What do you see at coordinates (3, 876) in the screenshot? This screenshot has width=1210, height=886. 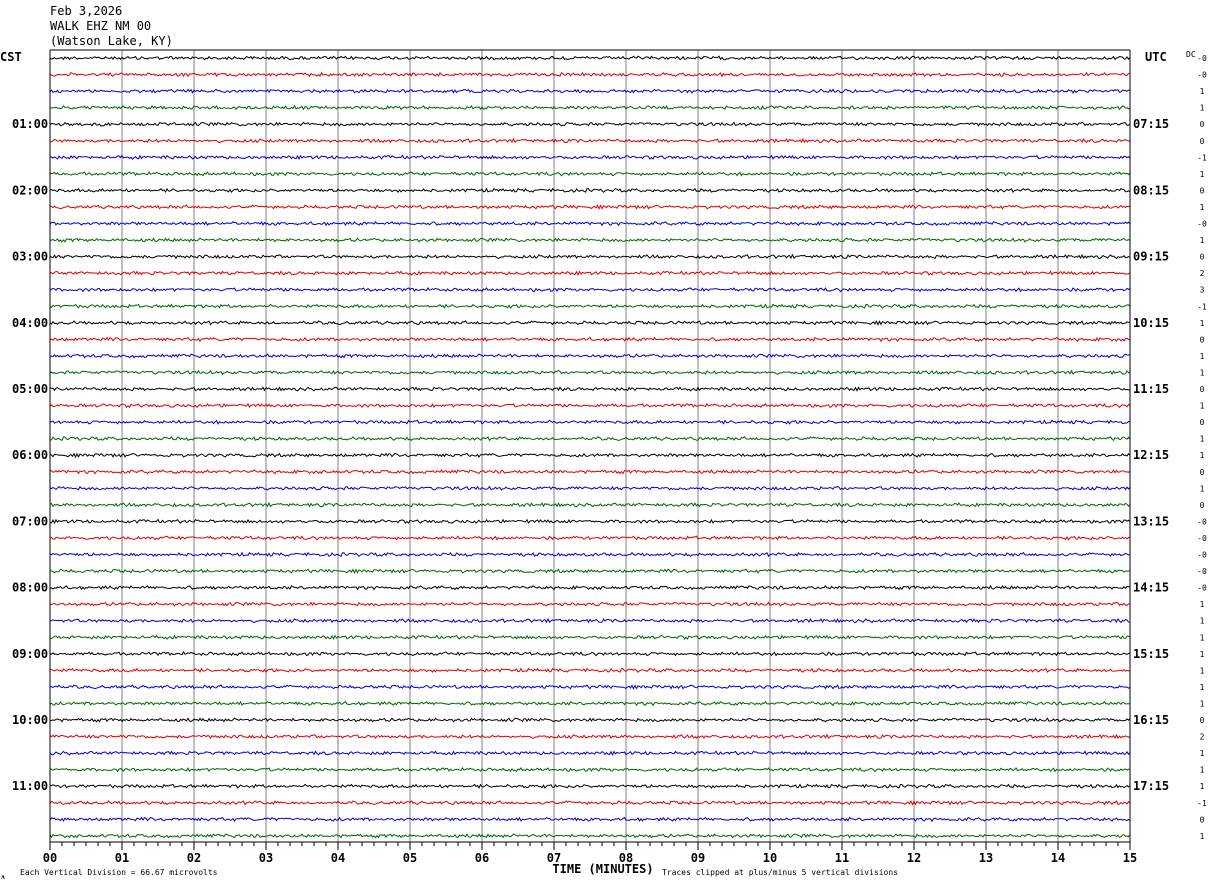 I see `corner-mark: ᴀ` at bounding box center [3, 876].